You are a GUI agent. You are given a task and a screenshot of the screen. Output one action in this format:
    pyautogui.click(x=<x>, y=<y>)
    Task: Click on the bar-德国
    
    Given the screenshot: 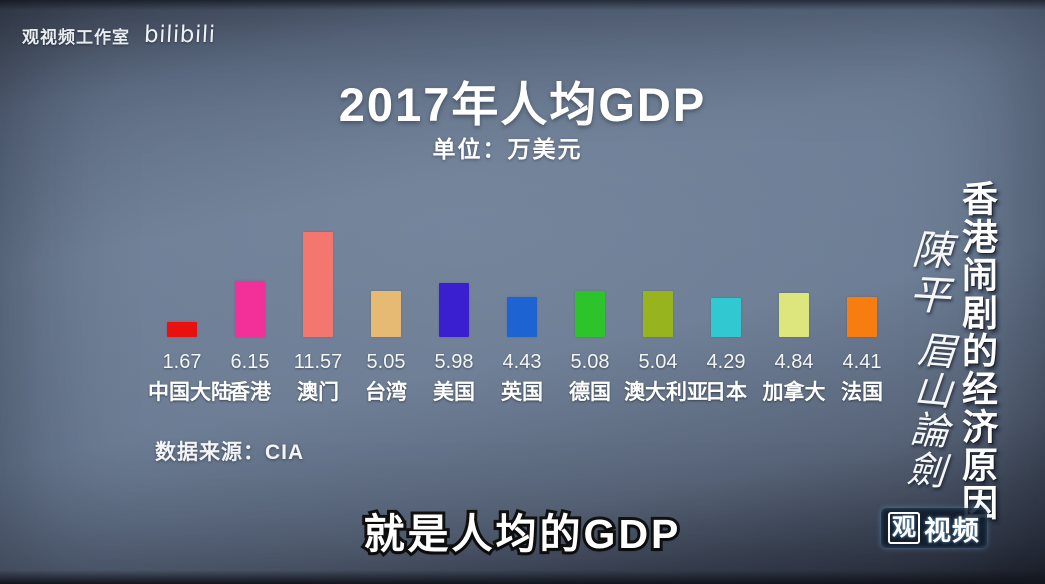 What is the action you would take?
    pyautogui.click(x=590, y=314)
    